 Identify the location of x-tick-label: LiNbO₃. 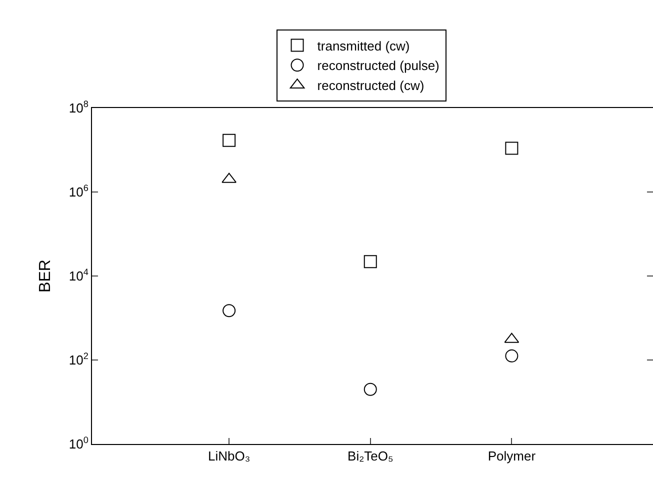
(229, 456).